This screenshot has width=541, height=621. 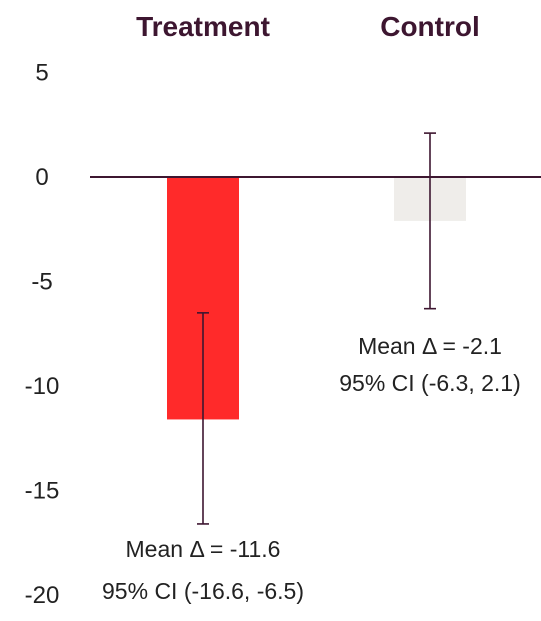 What do you see at coordinates (203, 549) in the screenshot?
I see `annotation-label: Mean Δ = -11.6` at bounding box center [203, 549].